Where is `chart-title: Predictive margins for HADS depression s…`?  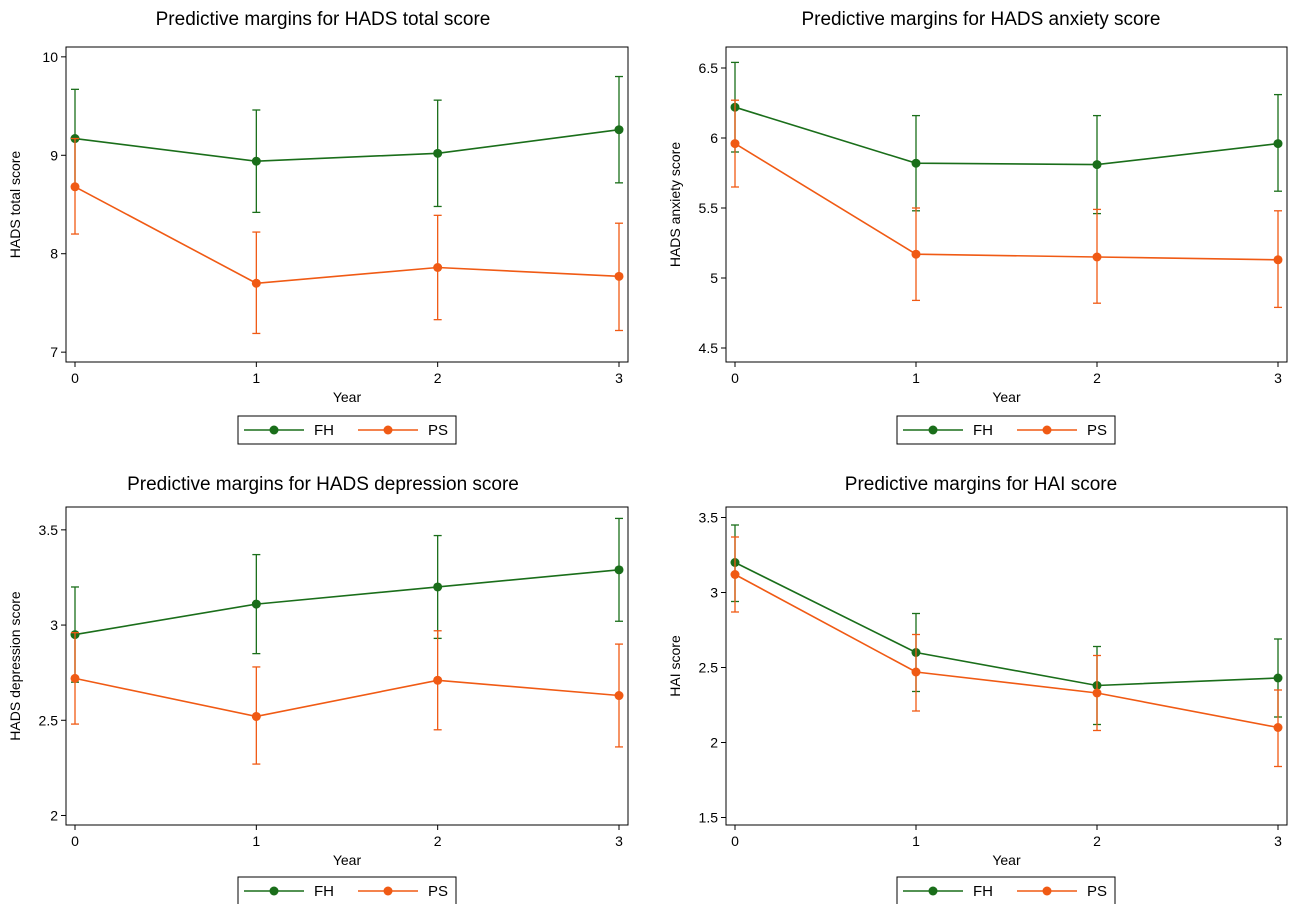
chart-title: Predictive margins for HADS depression s… is located at coordinates (323, 484).